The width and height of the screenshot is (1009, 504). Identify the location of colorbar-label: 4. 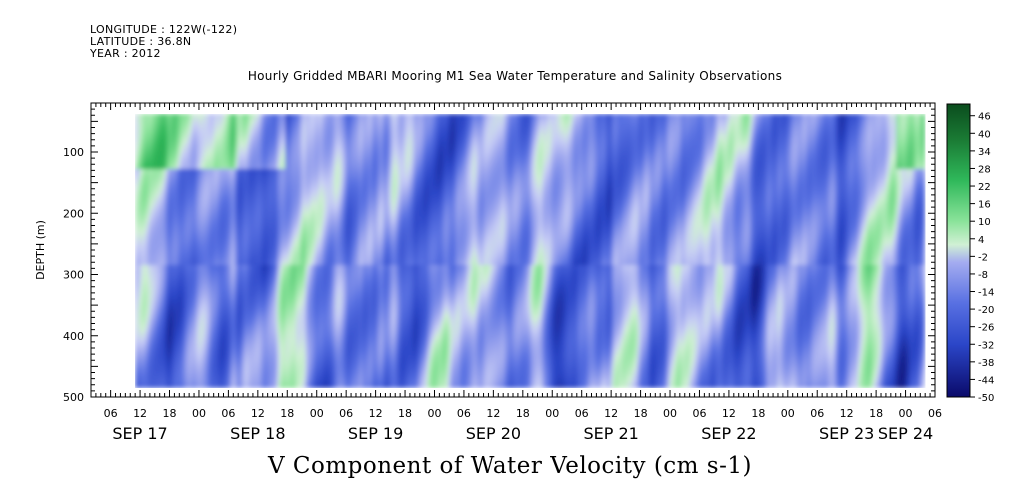
(981, 240).